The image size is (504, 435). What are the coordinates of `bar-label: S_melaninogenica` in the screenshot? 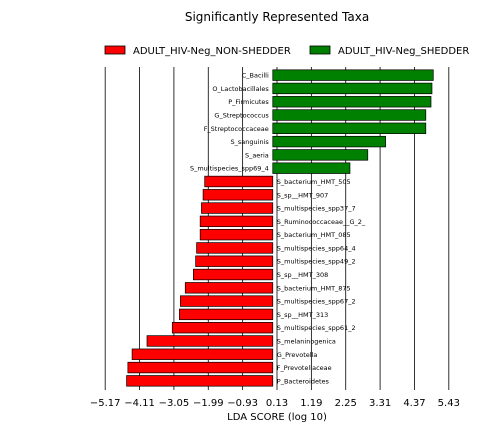 It's located at (306, 341).